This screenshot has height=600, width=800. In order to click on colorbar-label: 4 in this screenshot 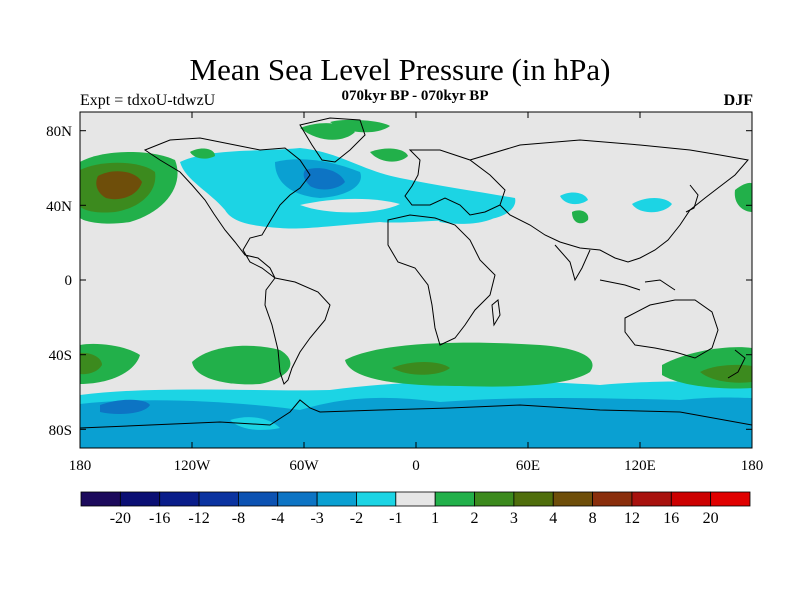, I will do `click(553, 518)`.